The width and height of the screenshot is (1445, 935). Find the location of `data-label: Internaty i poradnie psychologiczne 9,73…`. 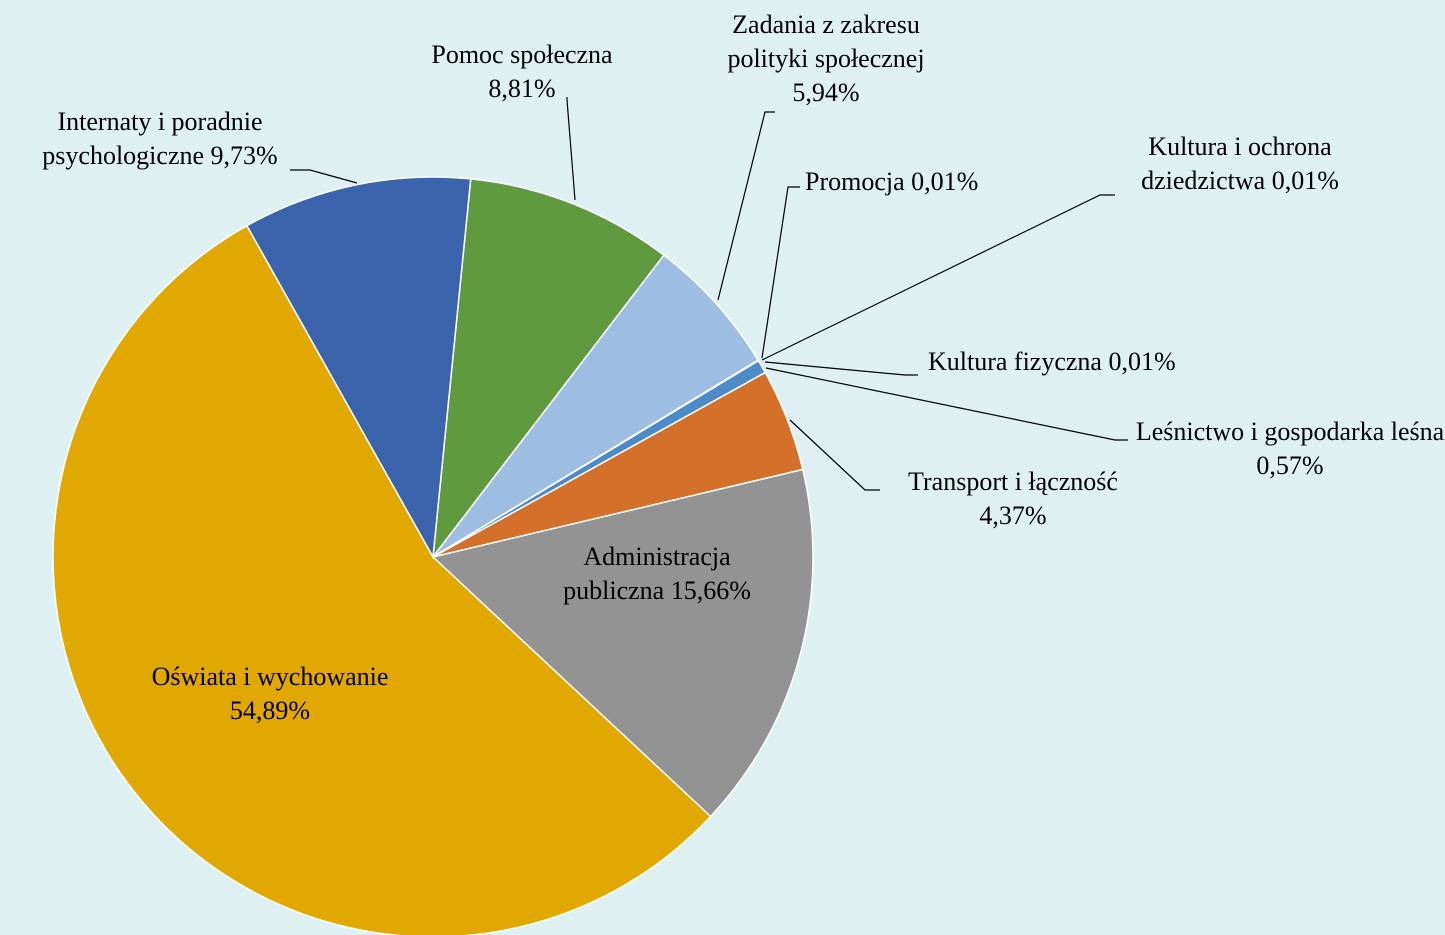

data-label: Internaty i poradnie psychologiczne 9,73… is located at coordinates (160, 139).